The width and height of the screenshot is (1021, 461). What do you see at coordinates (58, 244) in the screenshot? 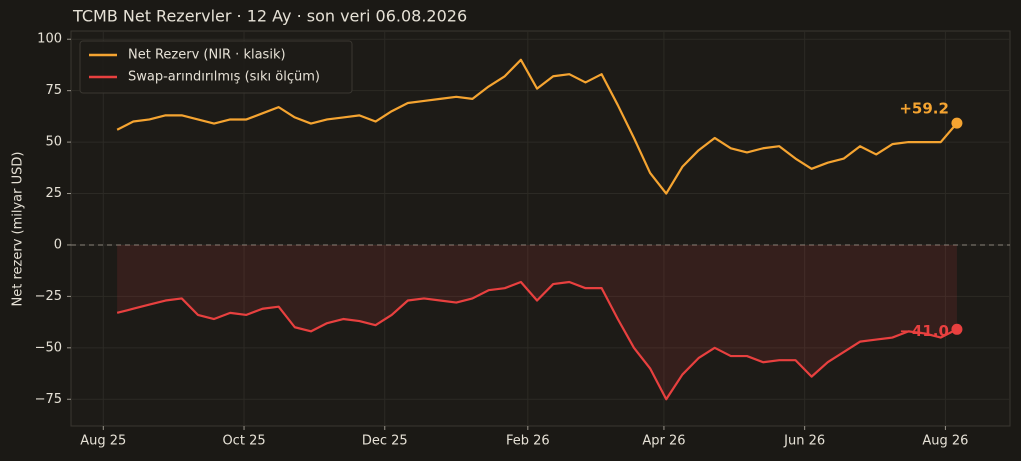
I see `y-tick-label: 0` at bounding box center [58, 244].